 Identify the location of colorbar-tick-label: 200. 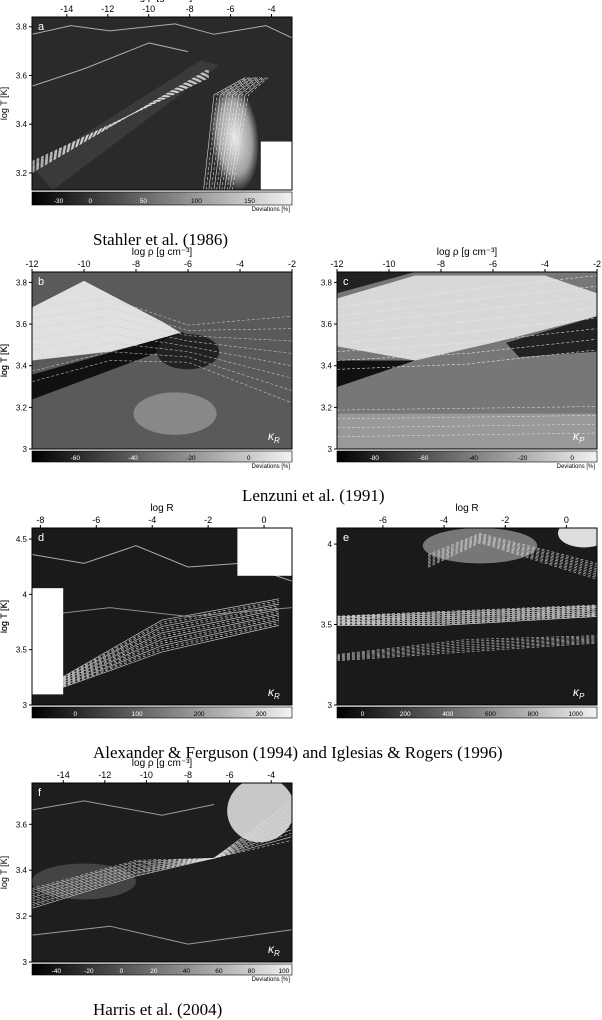
(405, 714).